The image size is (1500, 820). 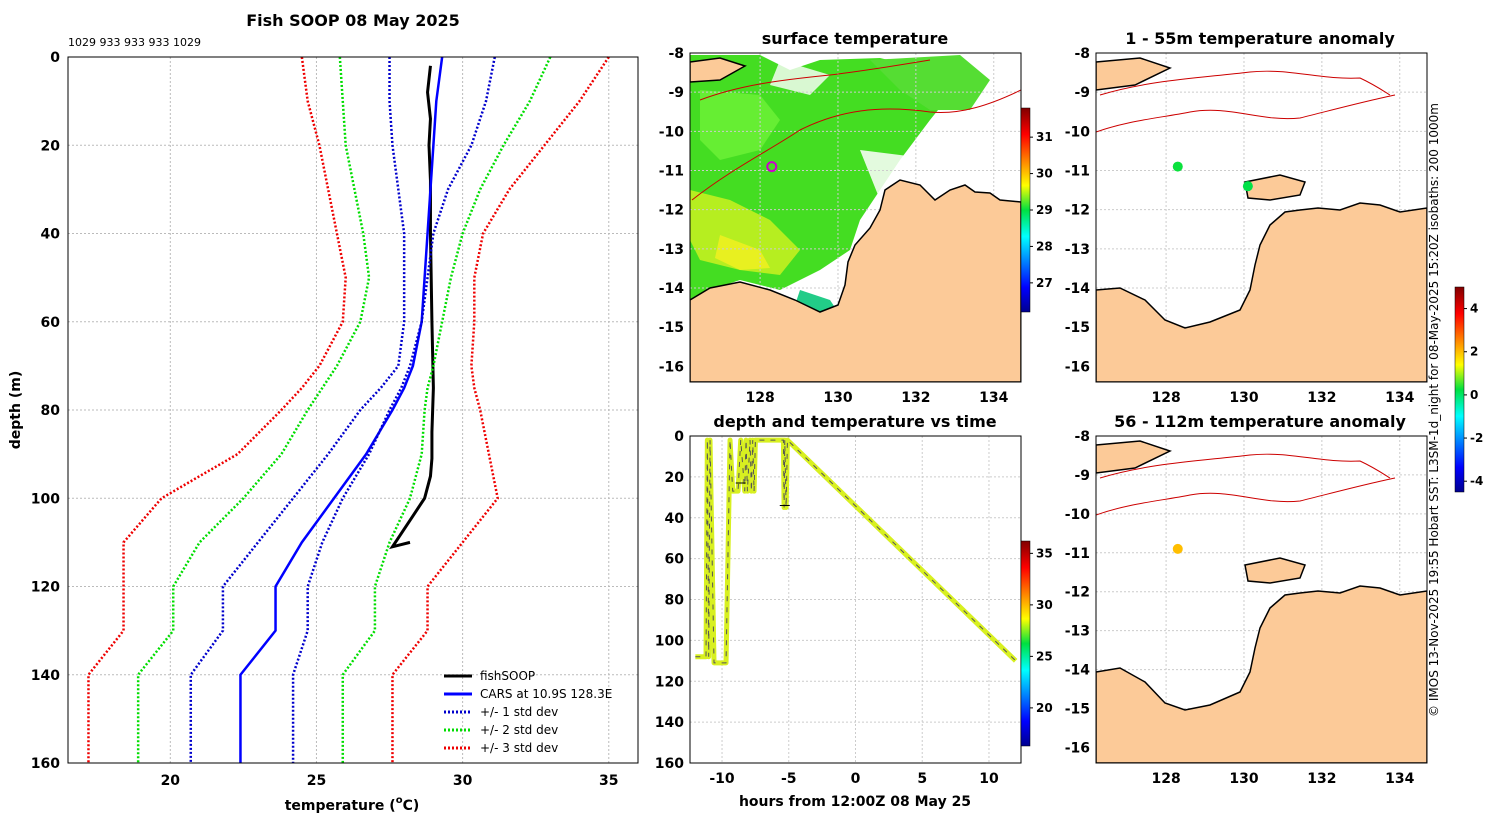 I want to click on svg-text: +/- 1 std dev, so click(x=519, y=712).